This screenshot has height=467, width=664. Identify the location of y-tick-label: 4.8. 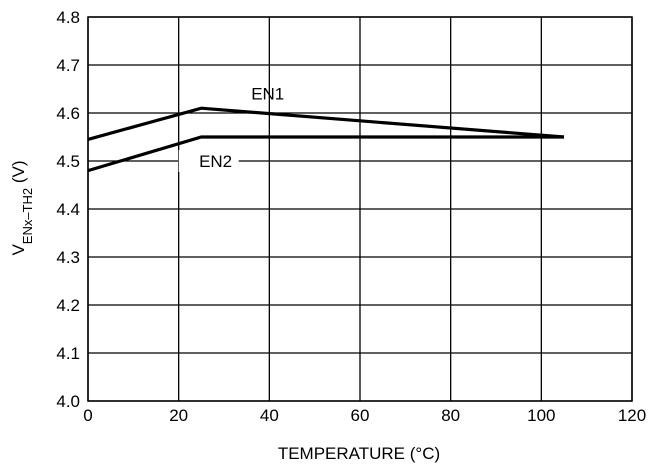
(68, 17).